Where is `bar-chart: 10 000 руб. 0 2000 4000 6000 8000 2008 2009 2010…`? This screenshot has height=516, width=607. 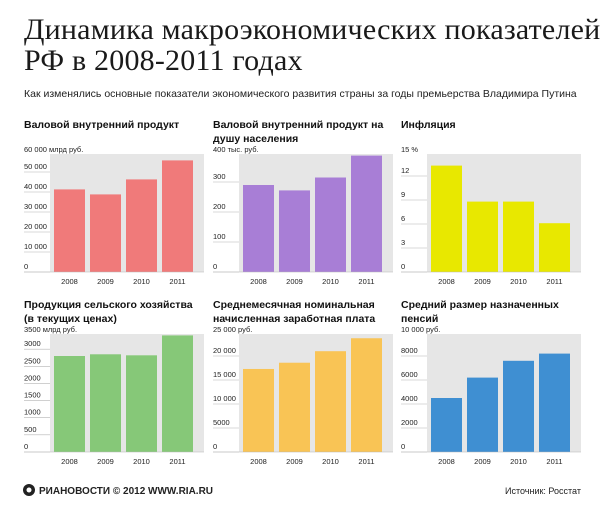 bar-chart: 10 000 руб. 0 2000 4000 6000 8000 2008 2009 2010… is located at coordinates (491, 395).